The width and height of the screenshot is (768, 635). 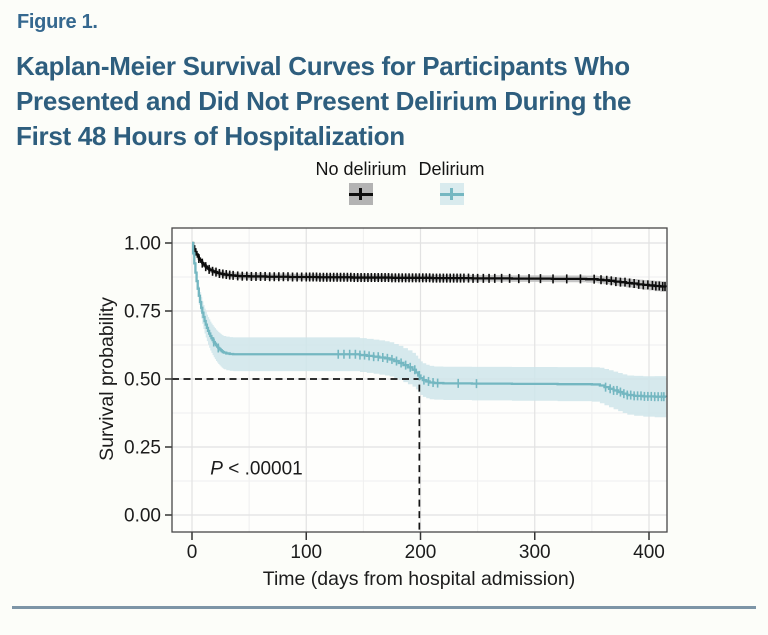 What do you see at coordinates (384, 607) in the screenshot?
I see `bottom-rule` at bounding box center [384, 607].